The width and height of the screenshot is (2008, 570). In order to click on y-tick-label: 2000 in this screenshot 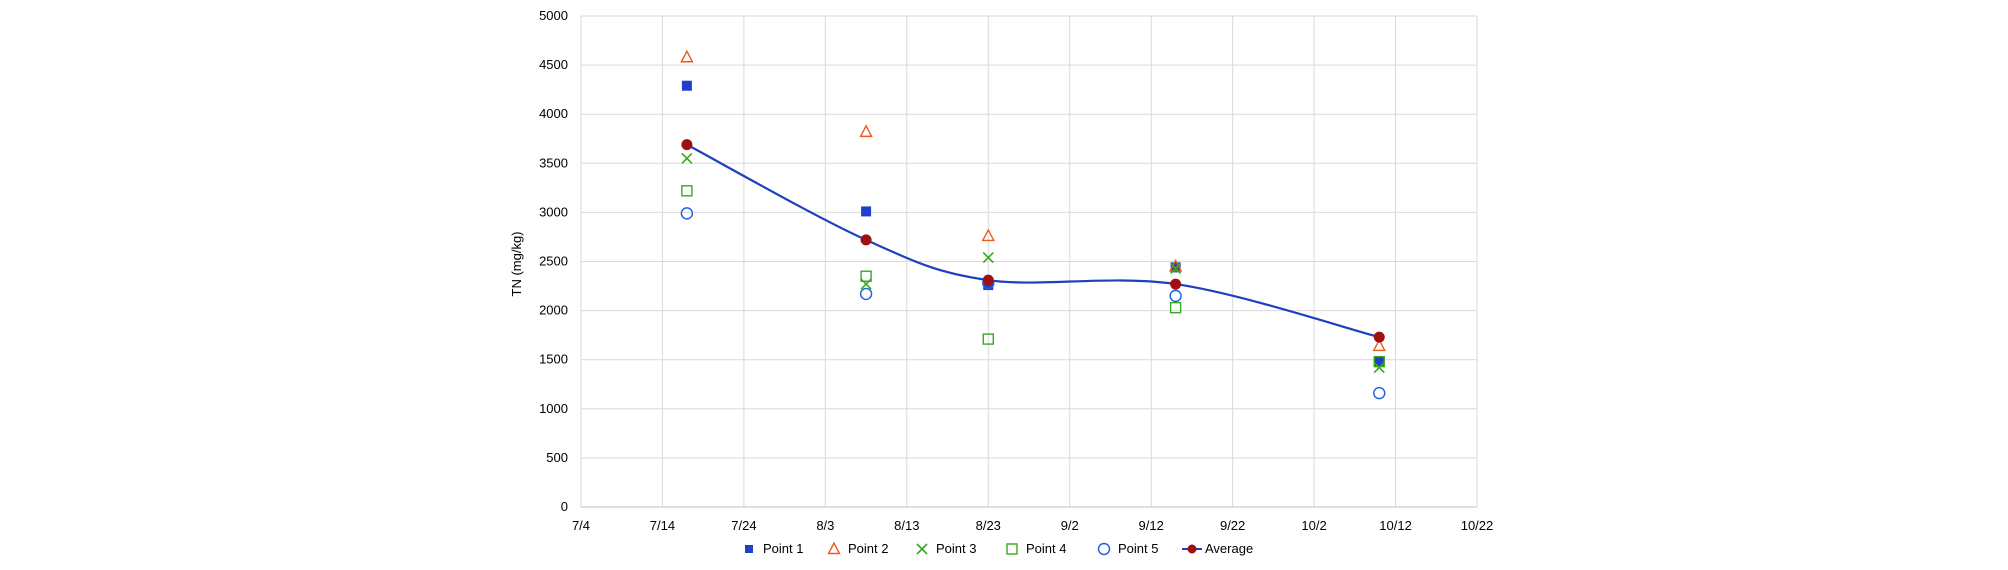, I will do `click(553, 310)`.